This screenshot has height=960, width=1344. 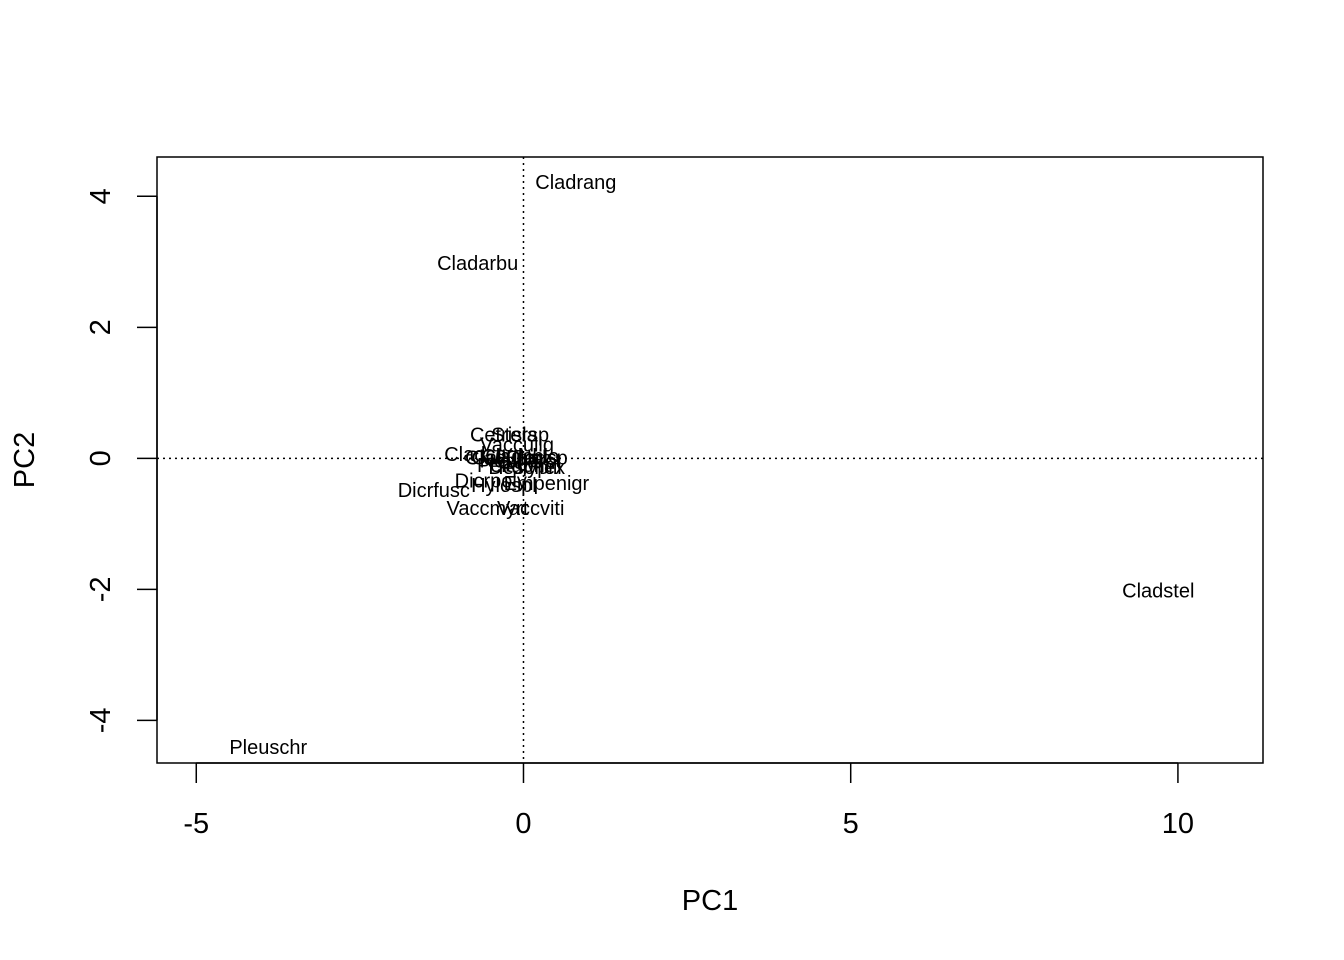 What do you see at coordinates (25, 460) in the screenshot?
I see `y-axis-title: PC2` at bounding box center [25, 460].